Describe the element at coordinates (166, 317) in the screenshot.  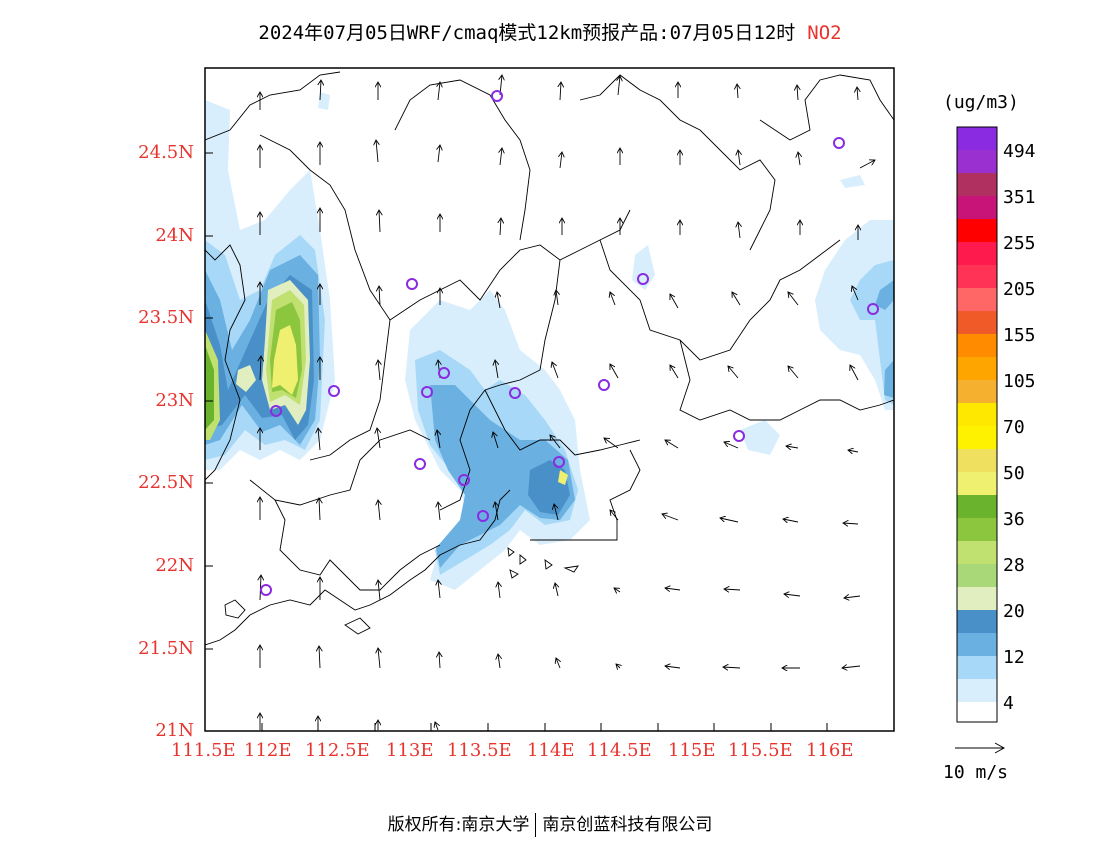
I see `lat-label: 23.5N` at that location.